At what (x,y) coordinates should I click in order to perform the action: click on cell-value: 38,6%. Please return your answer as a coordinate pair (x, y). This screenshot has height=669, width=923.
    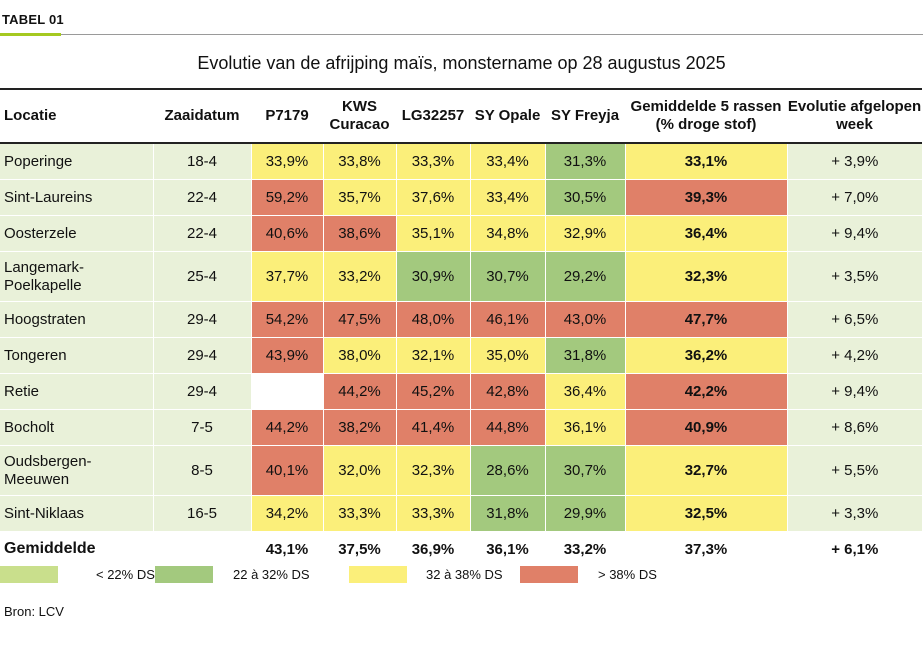
    Looking at the image, I should click on (360, 233).